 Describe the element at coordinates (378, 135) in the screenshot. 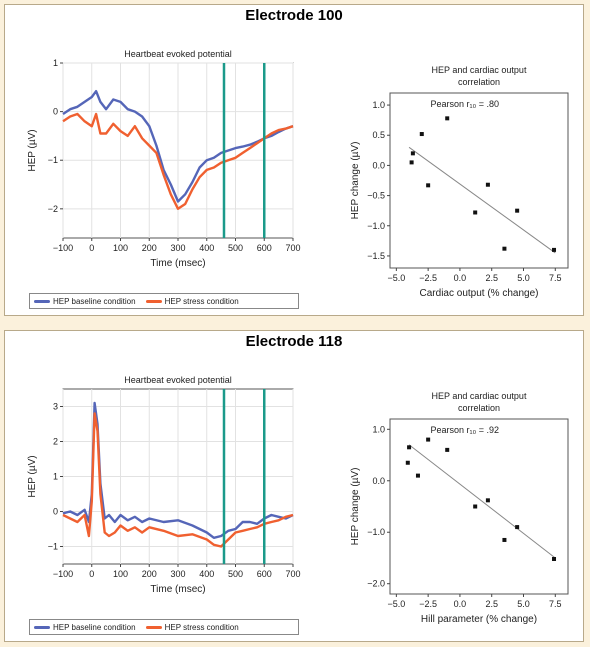

I see `y-tick-label: 0.5` at that location.